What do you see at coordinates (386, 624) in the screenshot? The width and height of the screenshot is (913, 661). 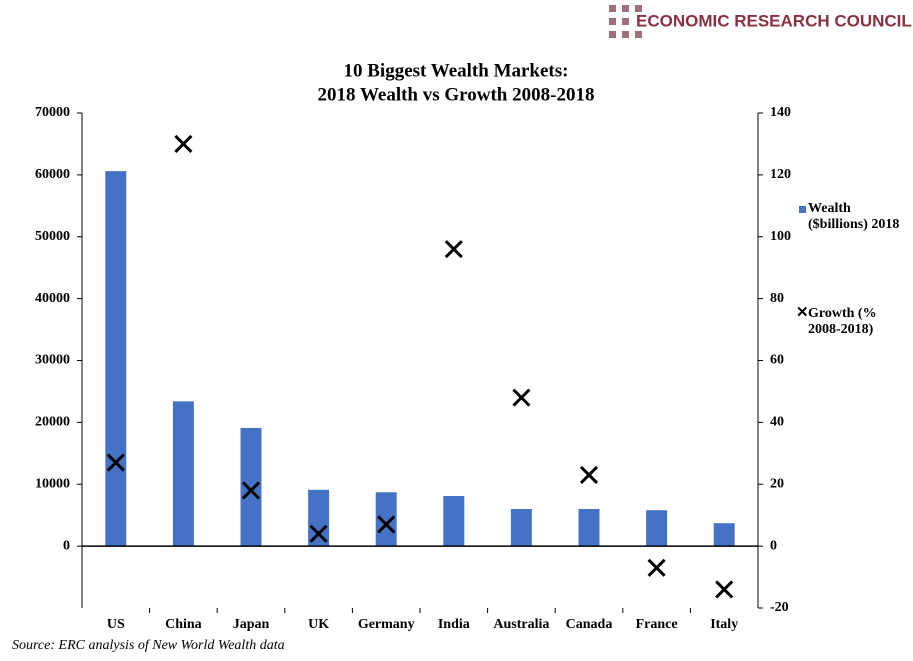 I see `x-tick-label: Germany` at bounding box center [386, 624].